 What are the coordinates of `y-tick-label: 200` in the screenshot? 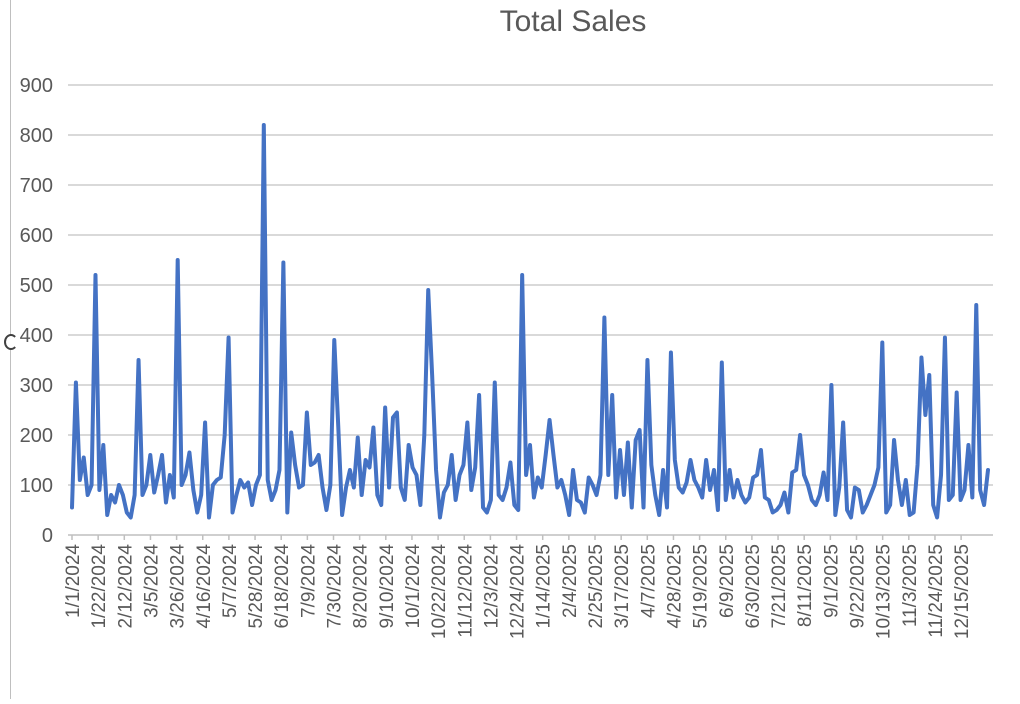 It's located at (36, 436).